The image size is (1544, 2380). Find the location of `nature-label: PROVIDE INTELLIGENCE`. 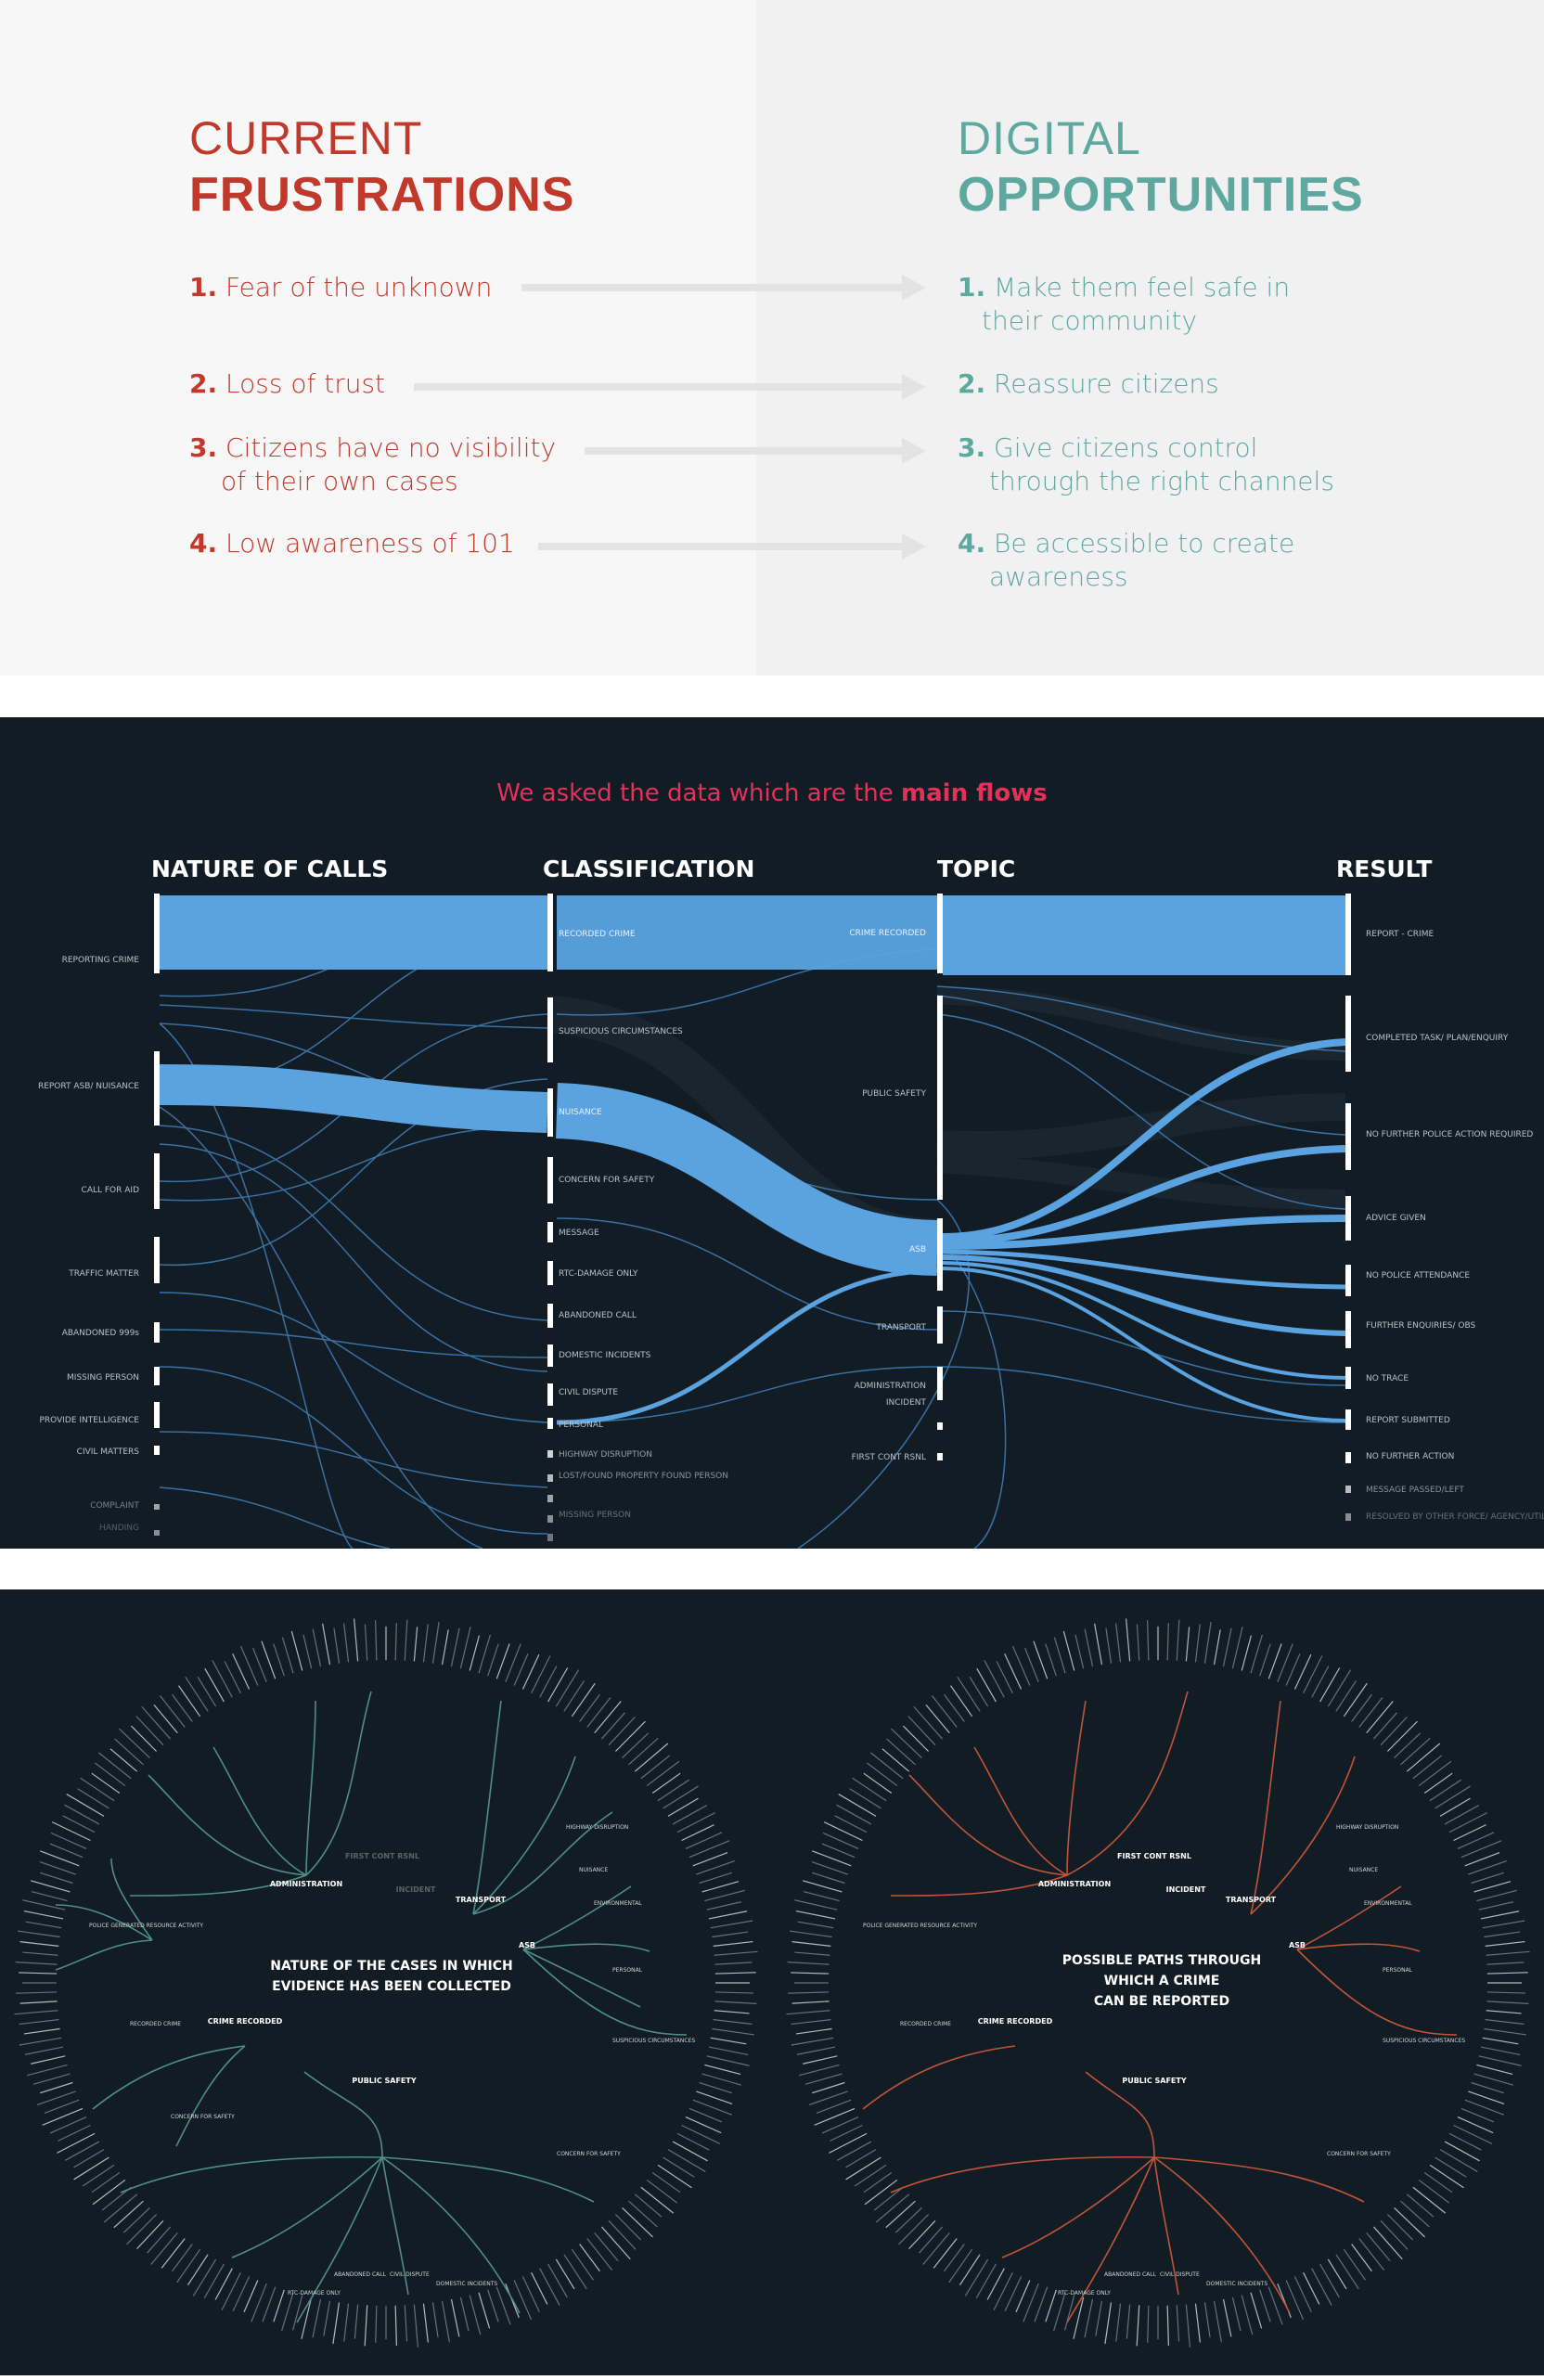

nature-label: PROVIDE INTELLIGENCE is located at coordinates (89, 1420).